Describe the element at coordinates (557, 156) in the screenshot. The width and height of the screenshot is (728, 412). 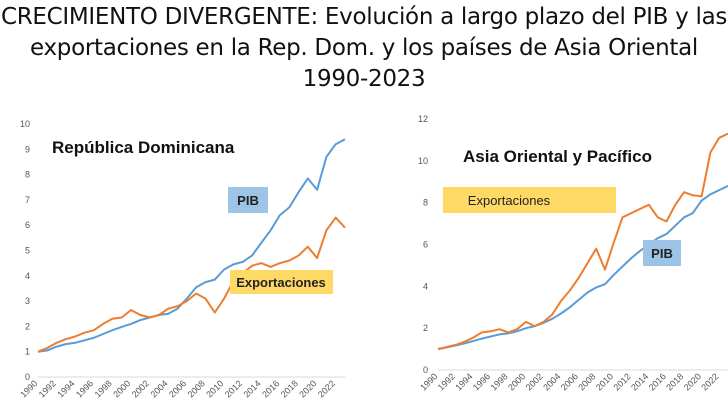
I see `chart-title: Asia Oriental y Pacífico` at that location.